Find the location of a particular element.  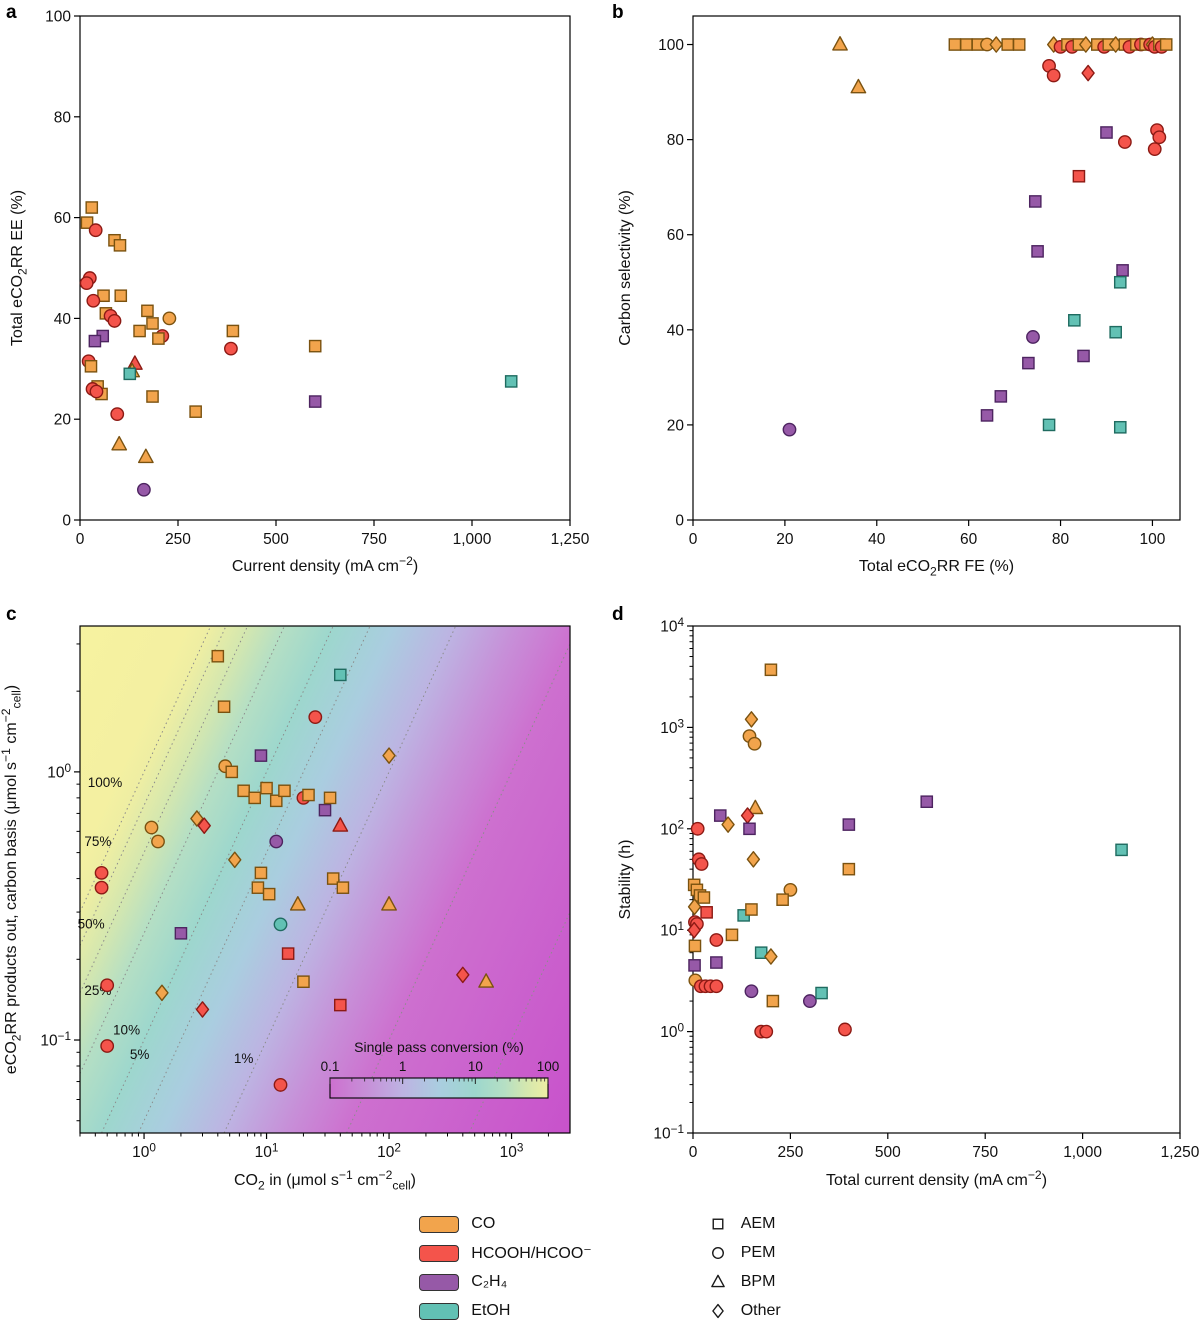

panel-d-letter: d is located at coordinates (618, 614).